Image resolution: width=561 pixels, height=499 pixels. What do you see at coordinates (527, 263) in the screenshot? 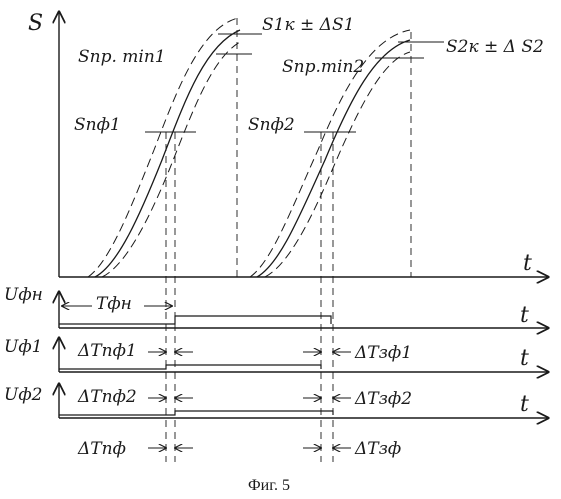
I see `t-axis-label: t` at bounding box center [527, 263].